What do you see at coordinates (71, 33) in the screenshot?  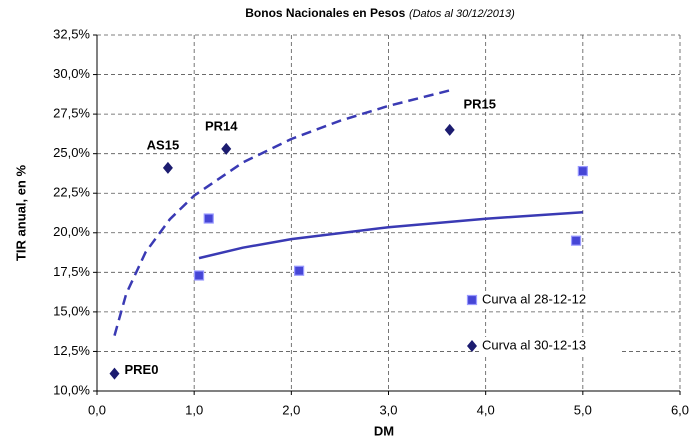 I see `y-tick-label: 32,5%` at bounding box center [71, 33].